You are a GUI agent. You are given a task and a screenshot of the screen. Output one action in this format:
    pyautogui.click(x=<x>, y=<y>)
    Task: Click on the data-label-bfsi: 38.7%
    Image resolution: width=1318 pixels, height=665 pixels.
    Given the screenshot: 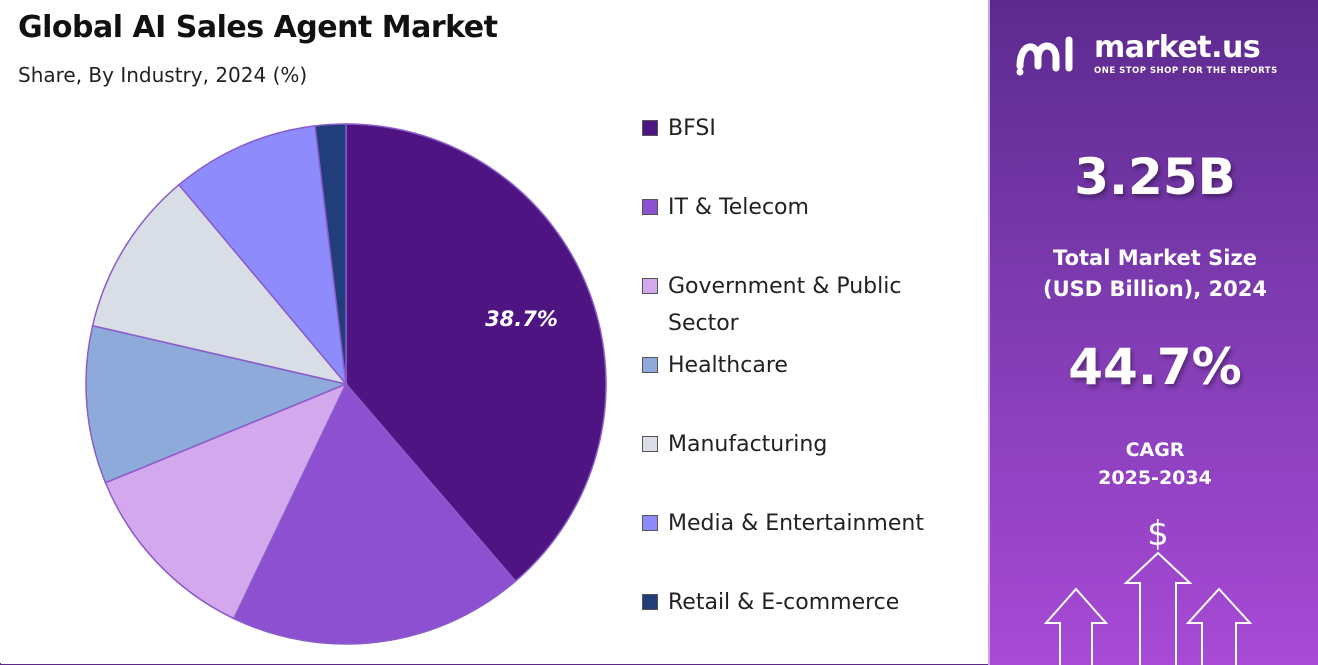 What is the action you would take?
    pyautogui.click(x=521, y=319)
    